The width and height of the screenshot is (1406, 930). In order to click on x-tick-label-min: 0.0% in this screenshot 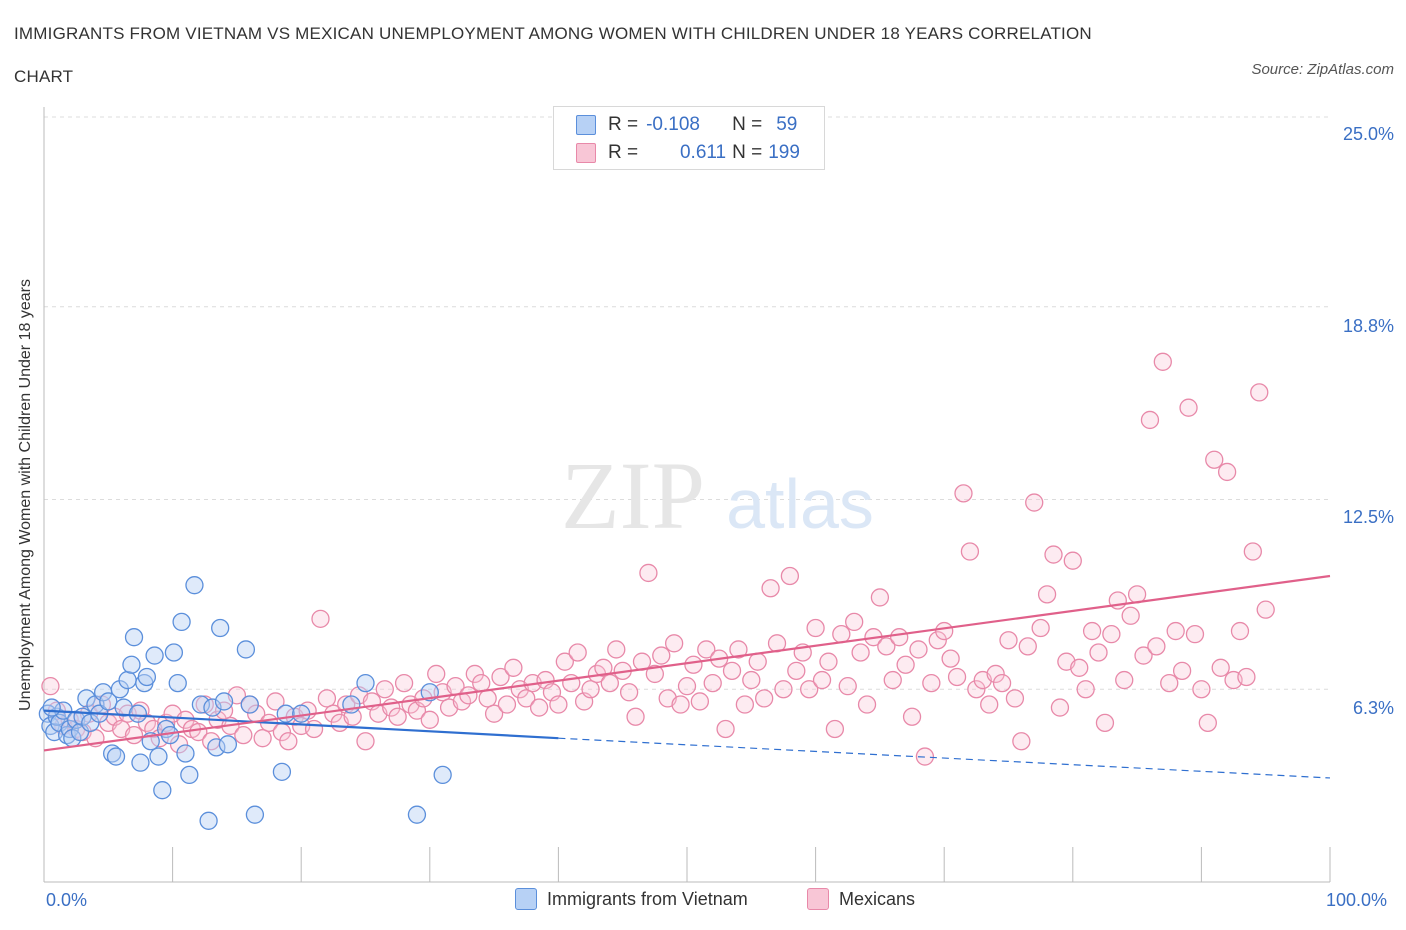, I will do `click(67, 900)`.